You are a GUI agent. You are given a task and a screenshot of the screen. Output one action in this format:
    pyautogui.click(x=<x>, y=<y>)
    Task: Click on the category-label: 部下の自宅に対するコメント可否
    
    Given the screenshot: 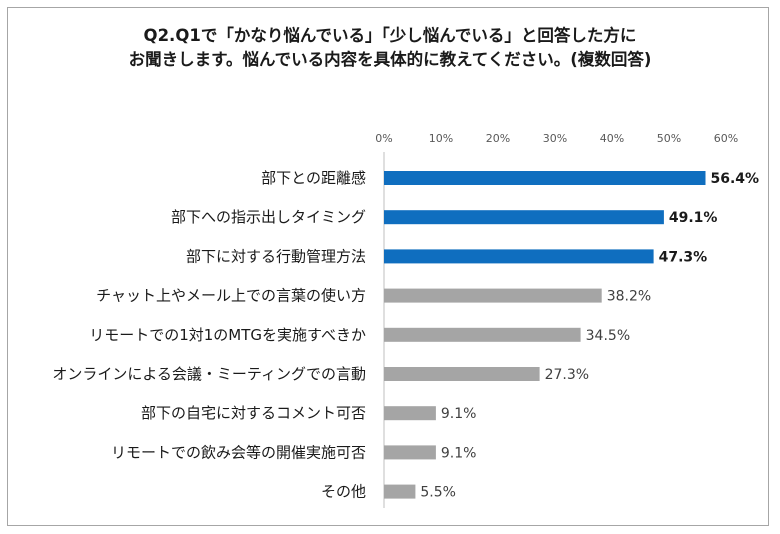 What is the action you would take?
    pyautogui.click(x=253, y=413)
    